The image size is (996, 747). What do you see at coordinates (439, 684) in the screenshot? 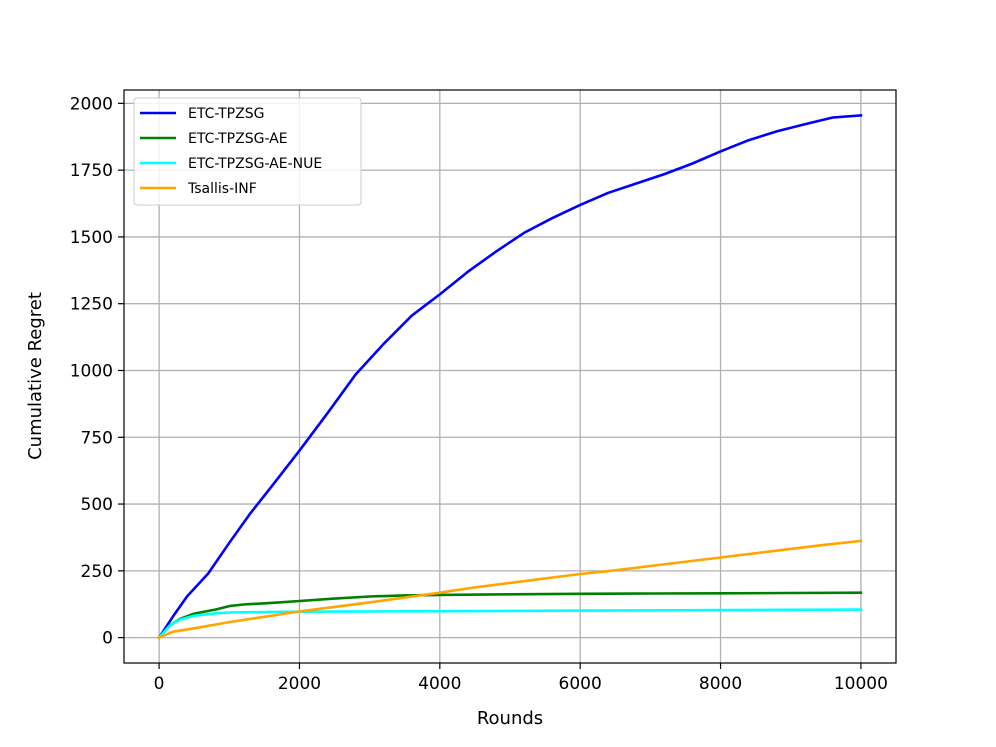
I see `x-tick-label: 4000` at bounding box center [439, 684].